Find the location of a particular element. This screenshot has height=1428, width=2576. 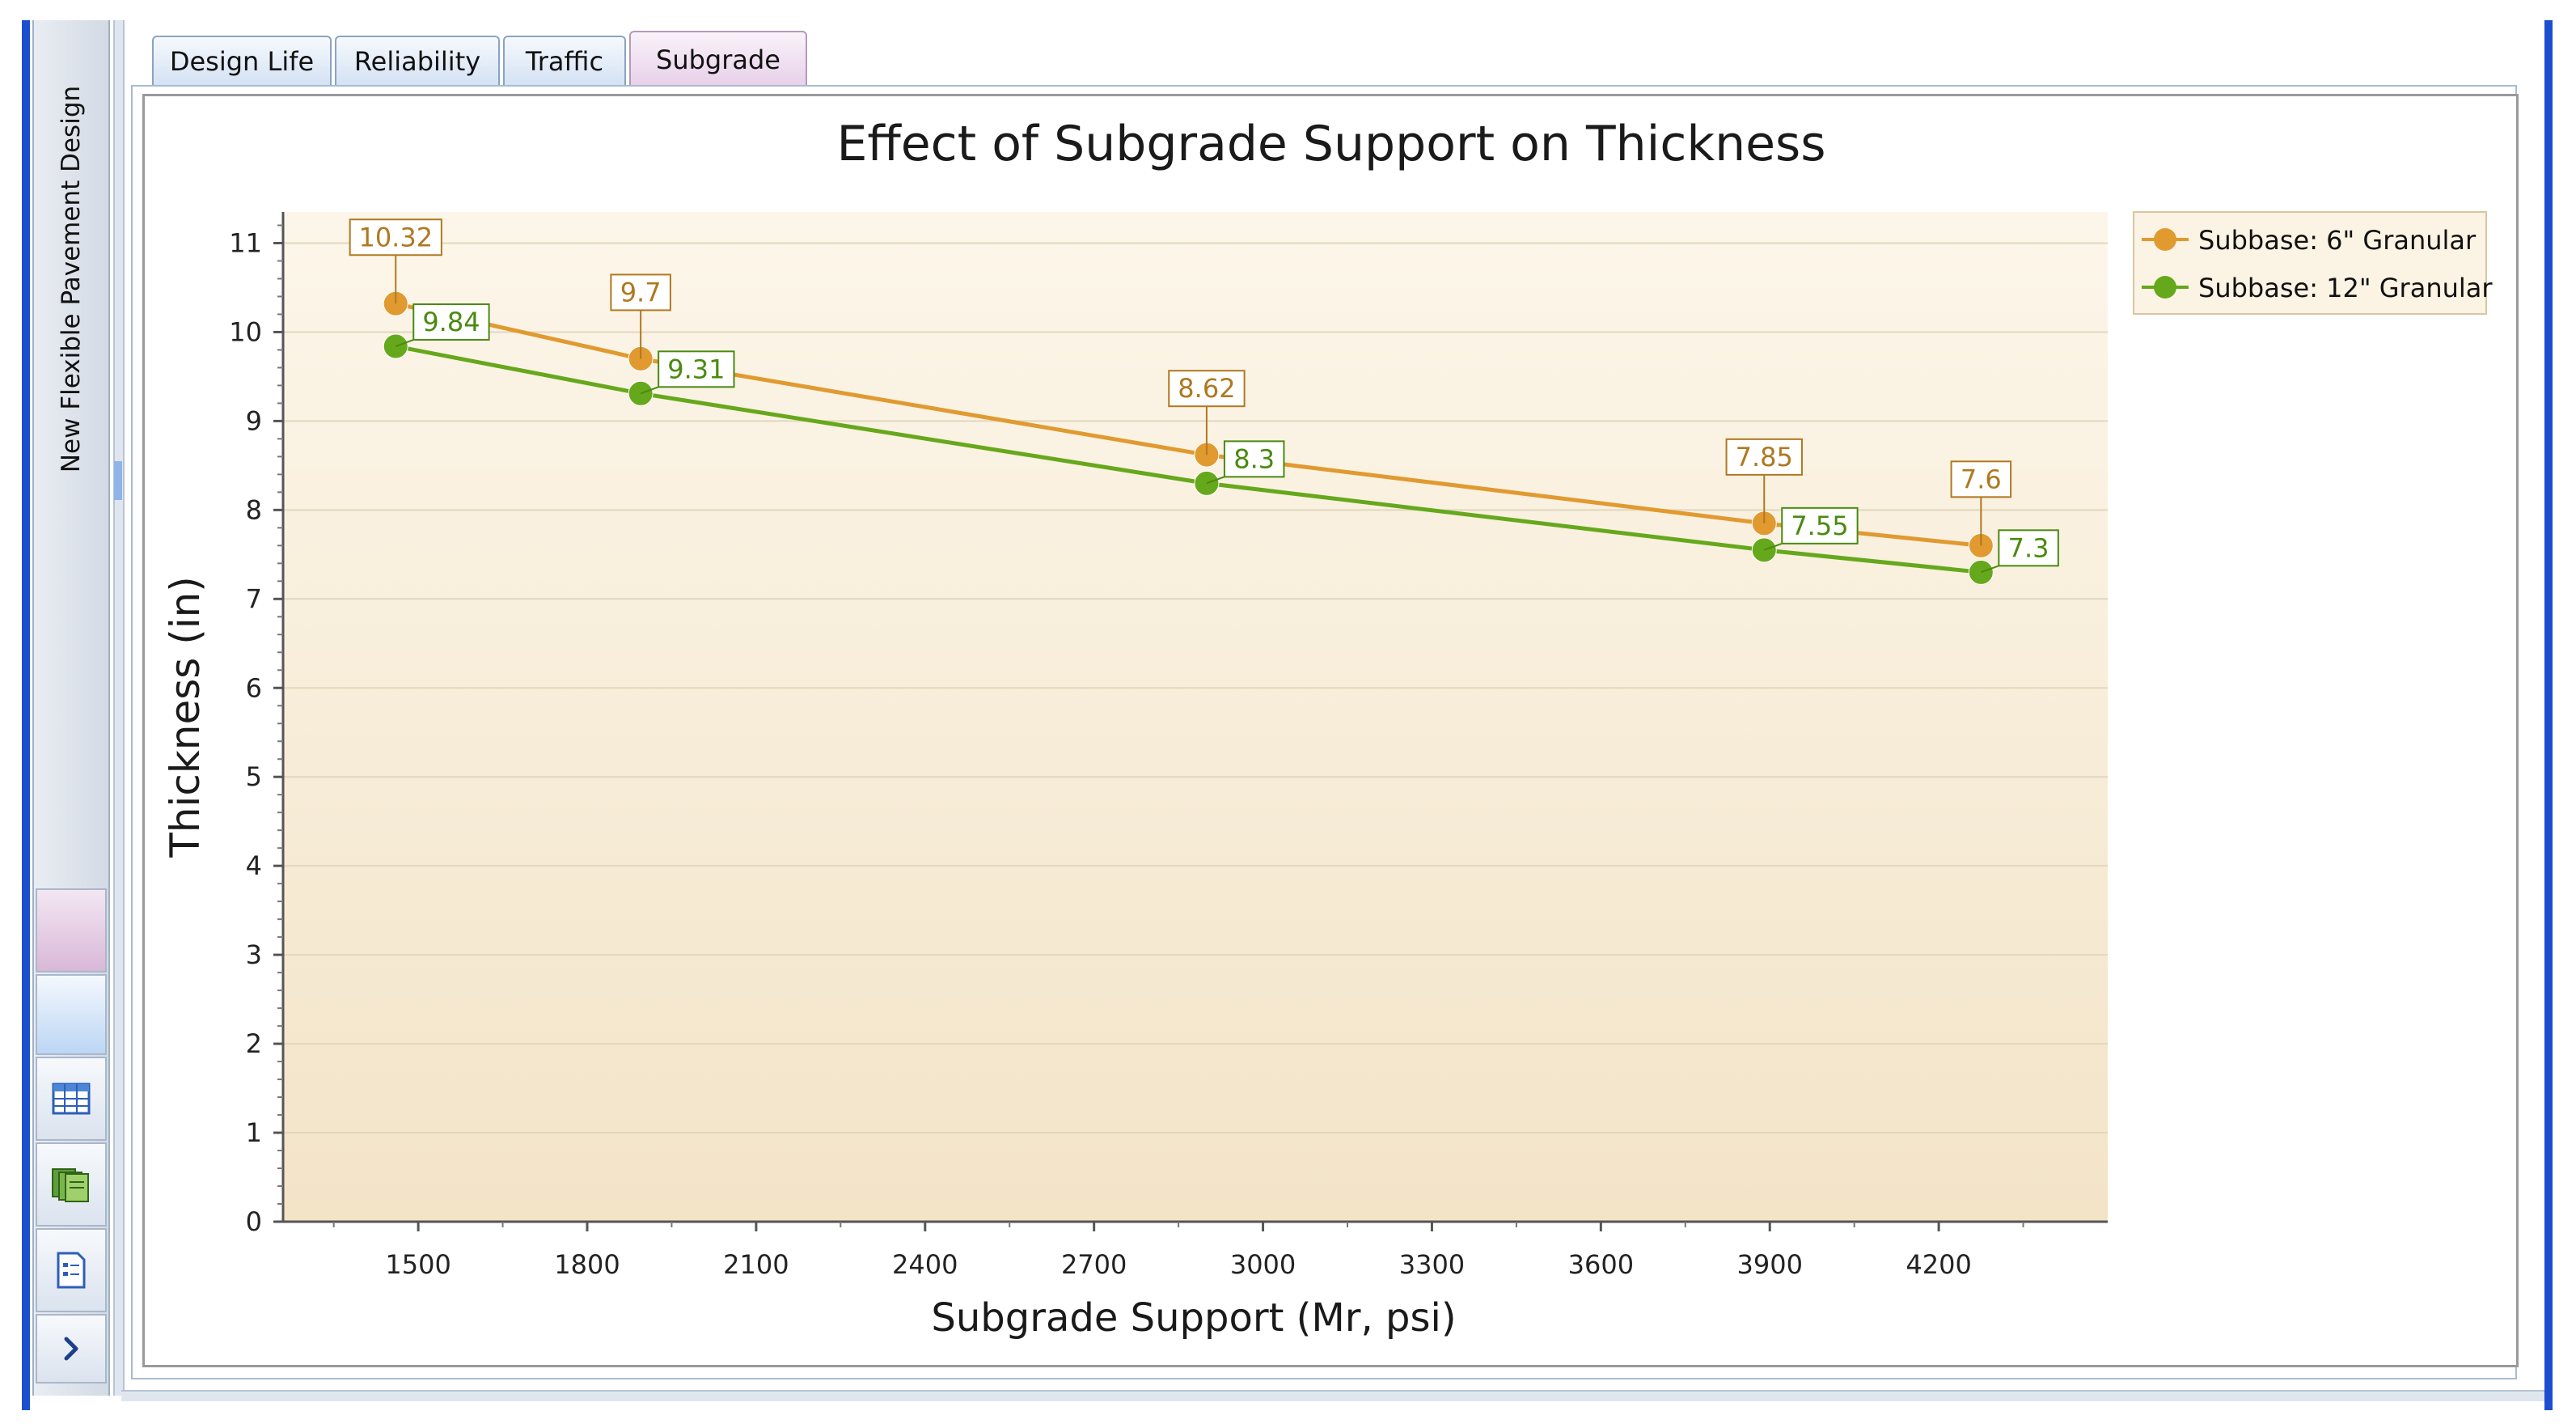

expand-button is located at coordinates (71, 1349).